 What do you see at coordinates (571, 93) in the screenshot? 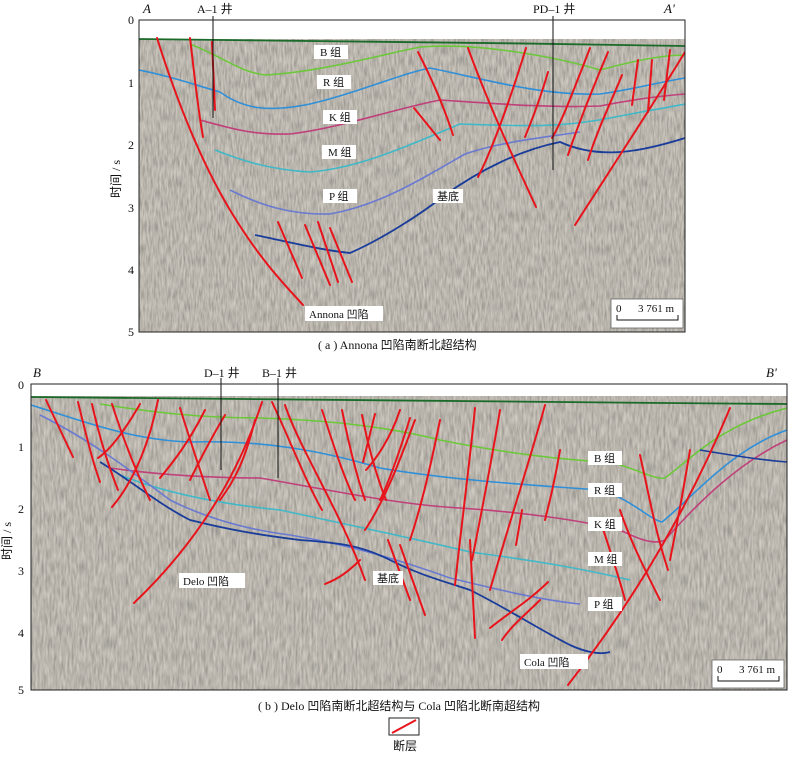
I see `fault-a13` at bounding box center [571, 93].